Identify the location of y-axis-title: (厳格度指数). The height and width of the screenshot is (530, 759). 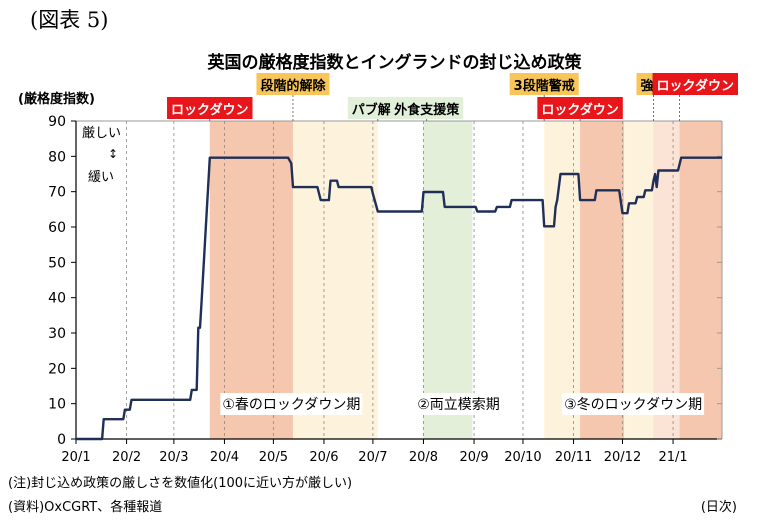
(56, 99).